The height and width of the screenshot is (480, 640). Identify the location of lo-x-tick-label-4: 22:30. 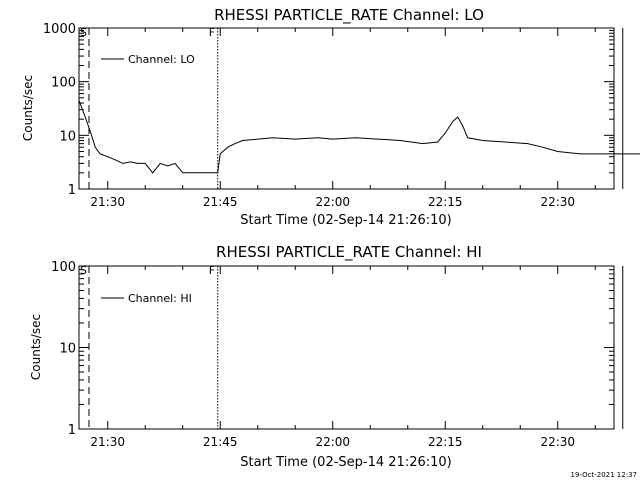
(557, 202).